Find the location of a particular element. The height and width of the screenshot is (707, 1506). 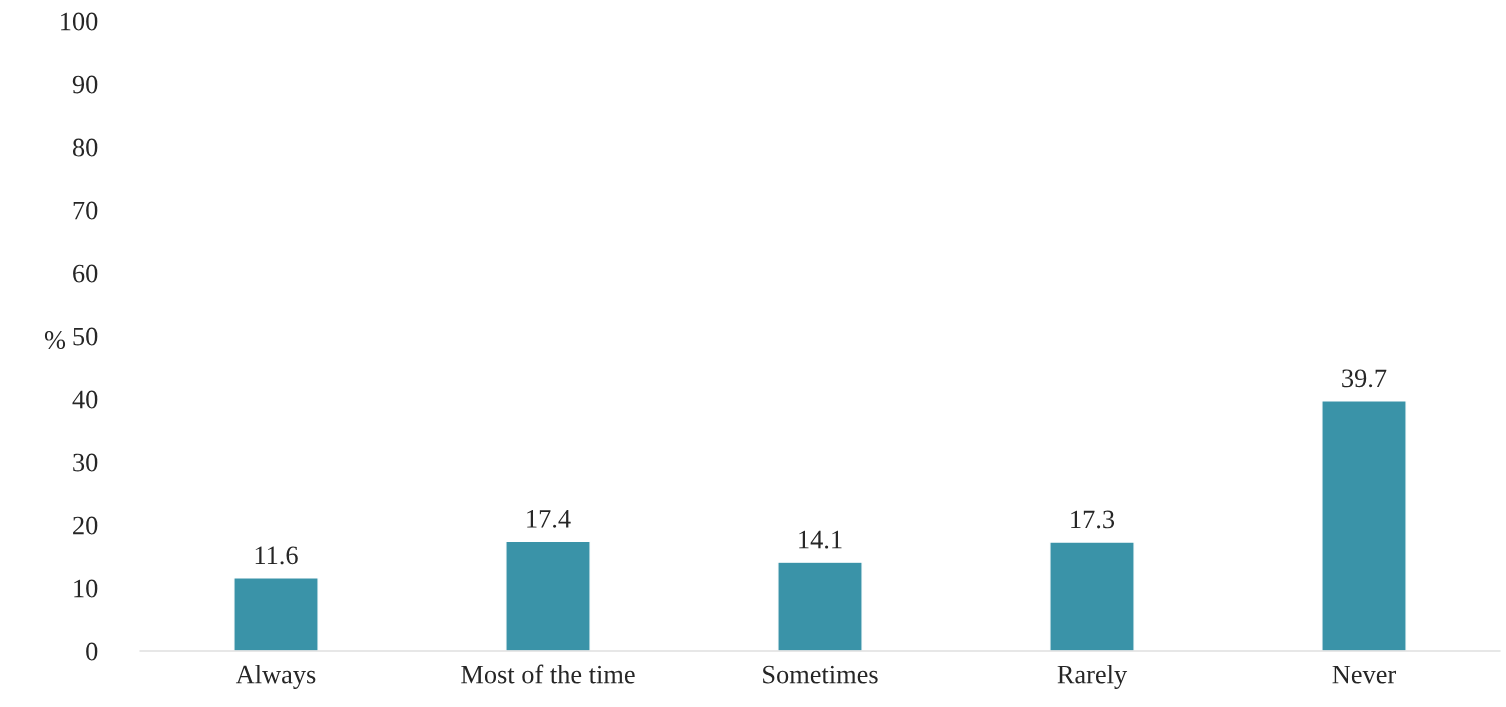

x-tick-label: Most of the time is located at coordinates (548, 674).